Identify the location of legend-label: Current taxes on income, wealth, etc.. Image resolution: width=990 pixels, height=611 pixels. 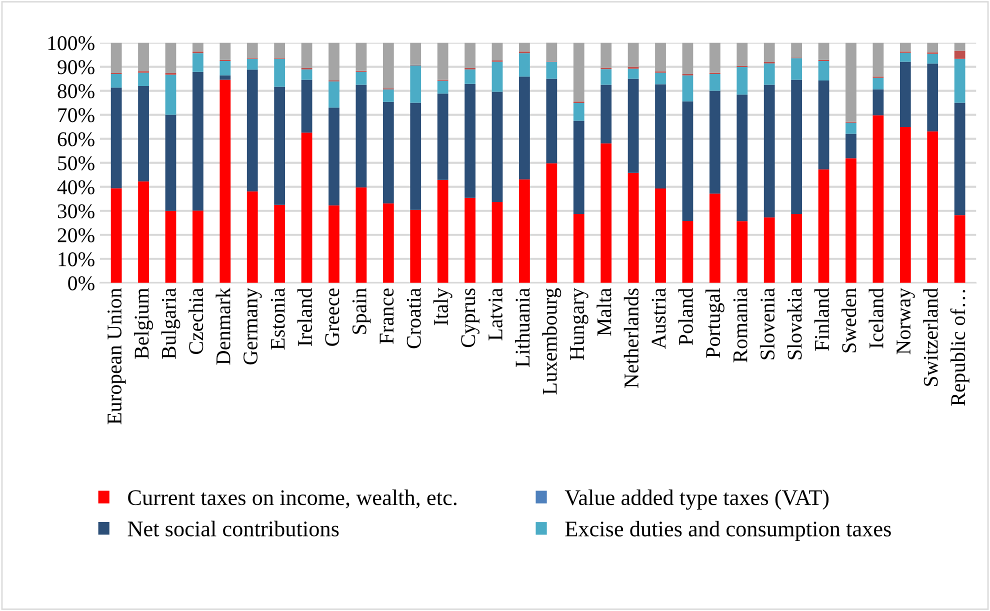
(292, 499).